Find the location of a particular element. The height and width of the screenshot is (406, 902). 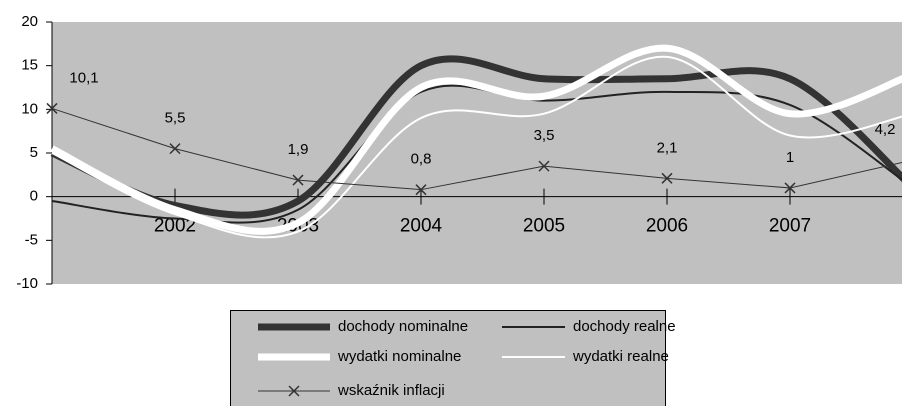

y-tick-label: 20 is located at coordinates (29, 21).